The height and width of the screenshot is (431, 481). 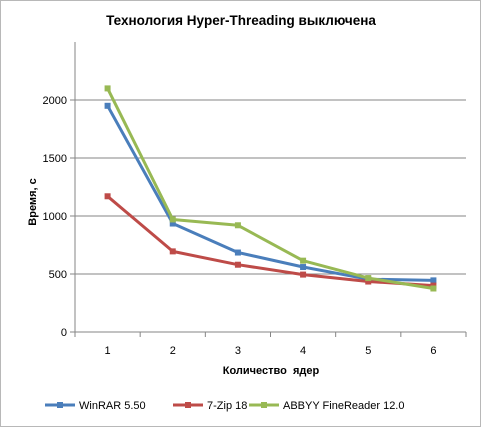 I want to click on legend-item-1: WinRAR 5.50, so click(x=95, y=406).